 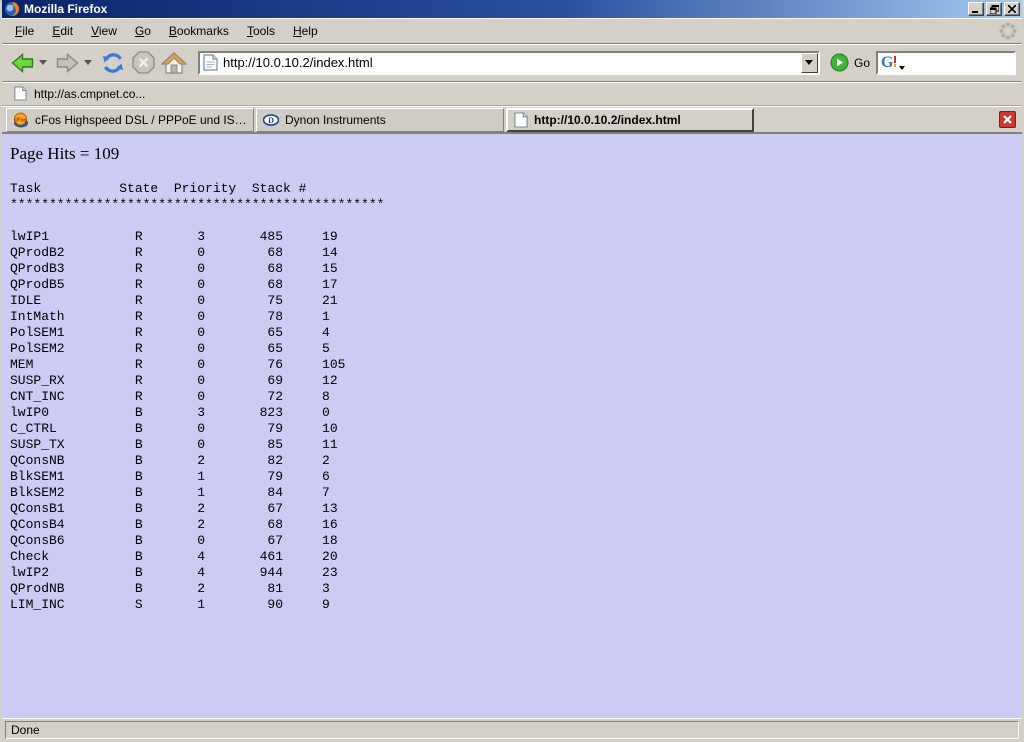 What do you see at coordinates (37, 268) in the screenshot?
I see `cell-task: QProdB3` at bounding box center [37, 268].